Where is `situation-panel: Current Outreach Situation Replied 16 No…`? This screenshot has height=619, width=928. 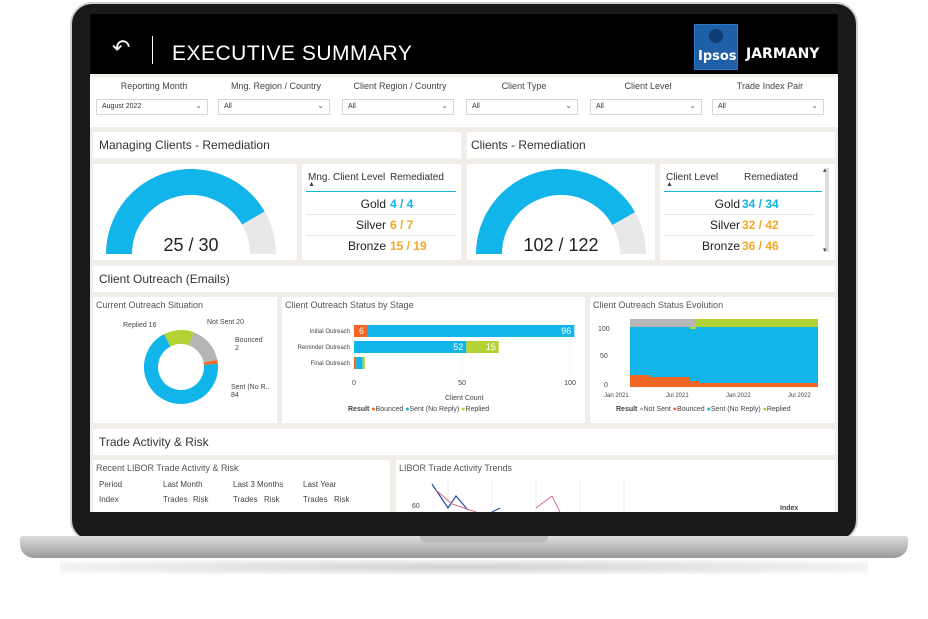
situation-panel: Current Outreach Situation Replied 16 No… is located at coordinates (185, 360).